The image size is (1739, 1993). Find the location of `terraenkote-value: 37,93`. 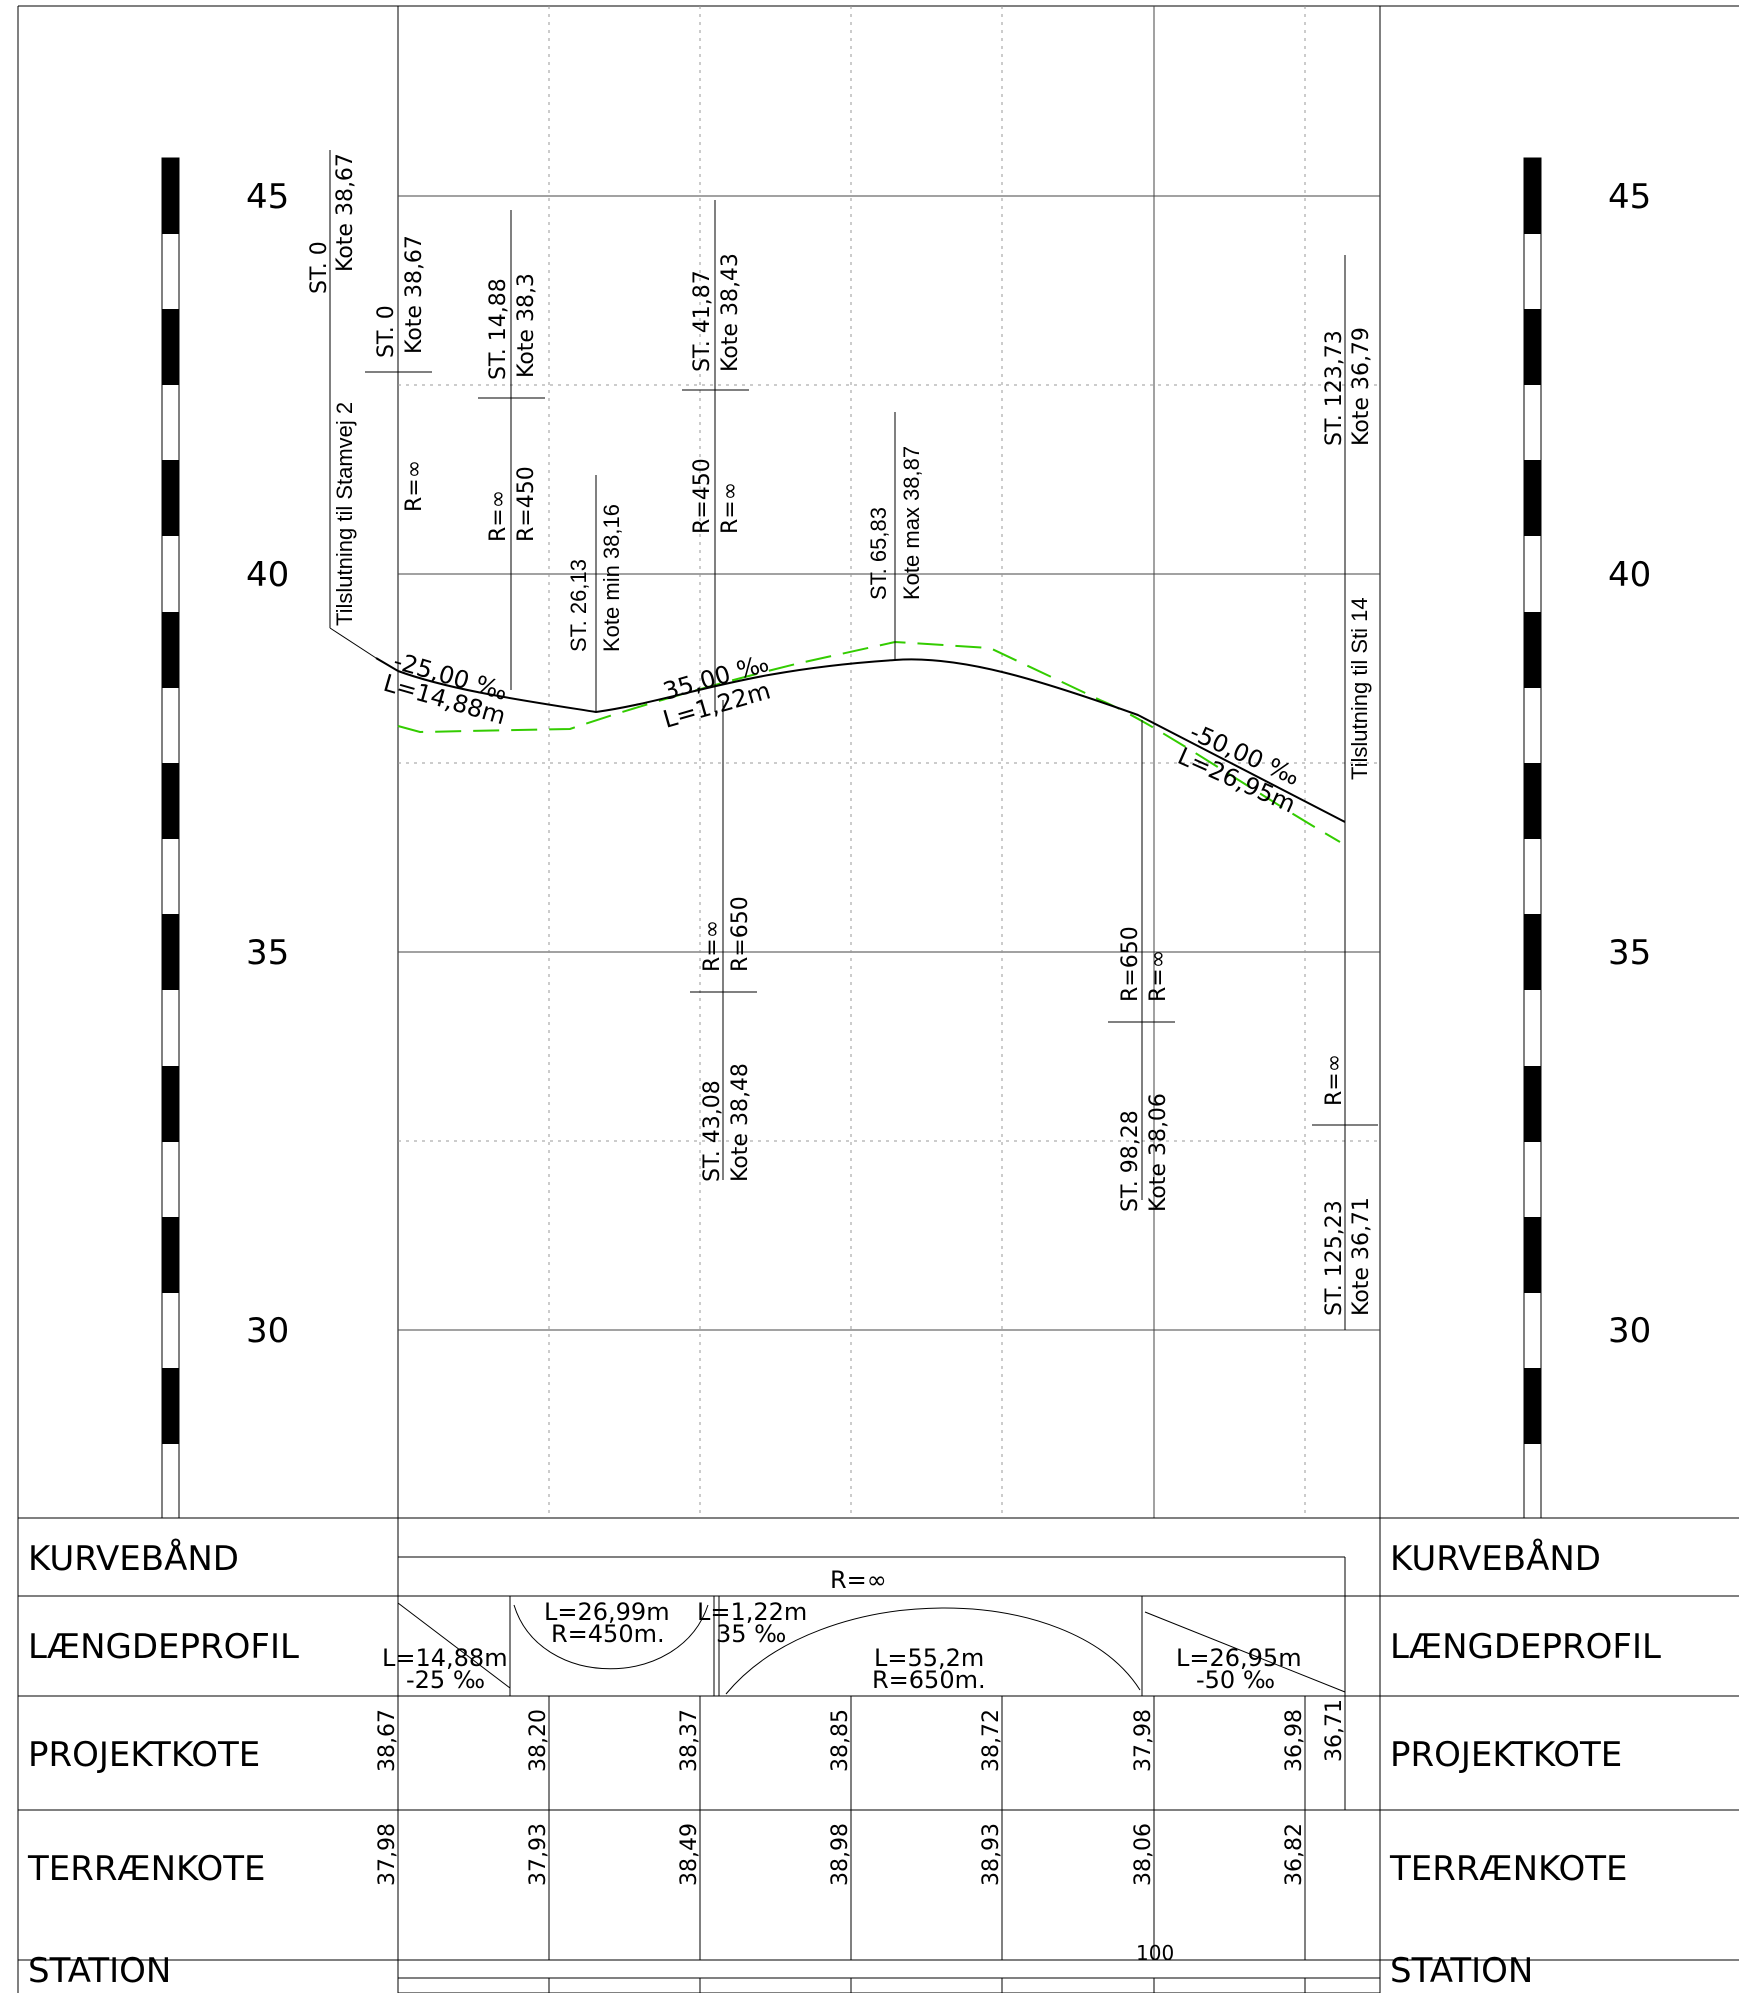

terraenkote-value: 37,93 is located at coordinates (538, 1854).